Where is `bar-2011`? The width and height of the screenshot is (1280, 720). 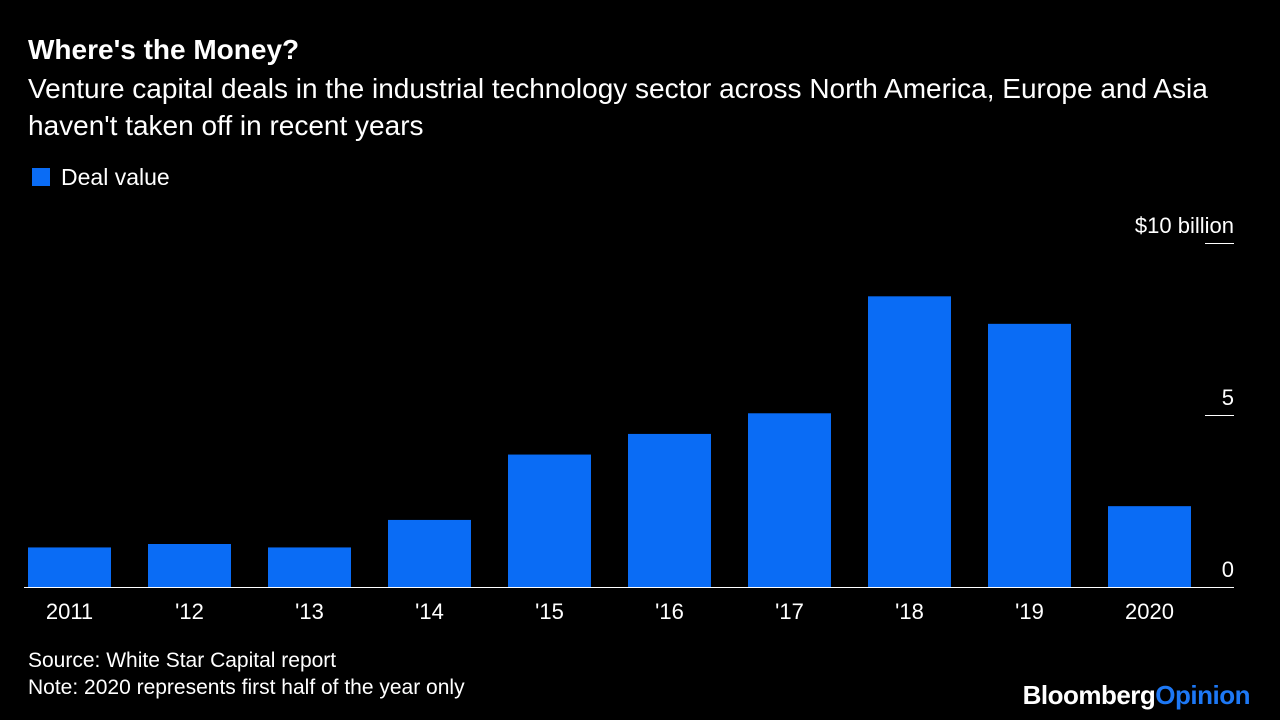
bar-2011 is located at coordinates (69, 567).